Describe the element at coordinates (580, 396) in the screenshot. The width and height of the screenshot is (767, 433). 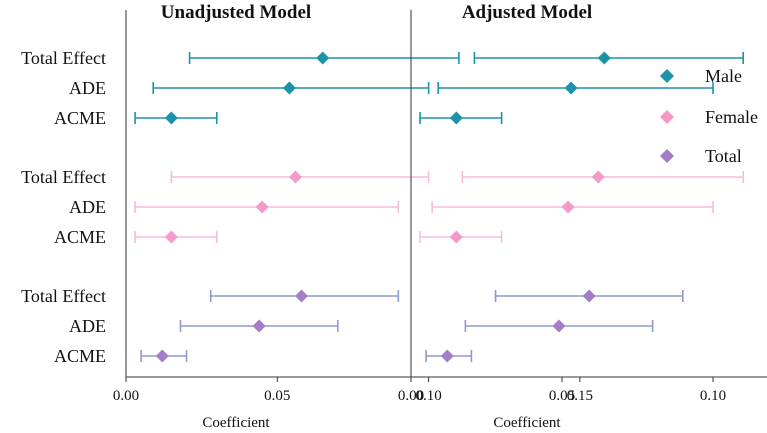
I see `x-tick-label: 0.15` at that location.